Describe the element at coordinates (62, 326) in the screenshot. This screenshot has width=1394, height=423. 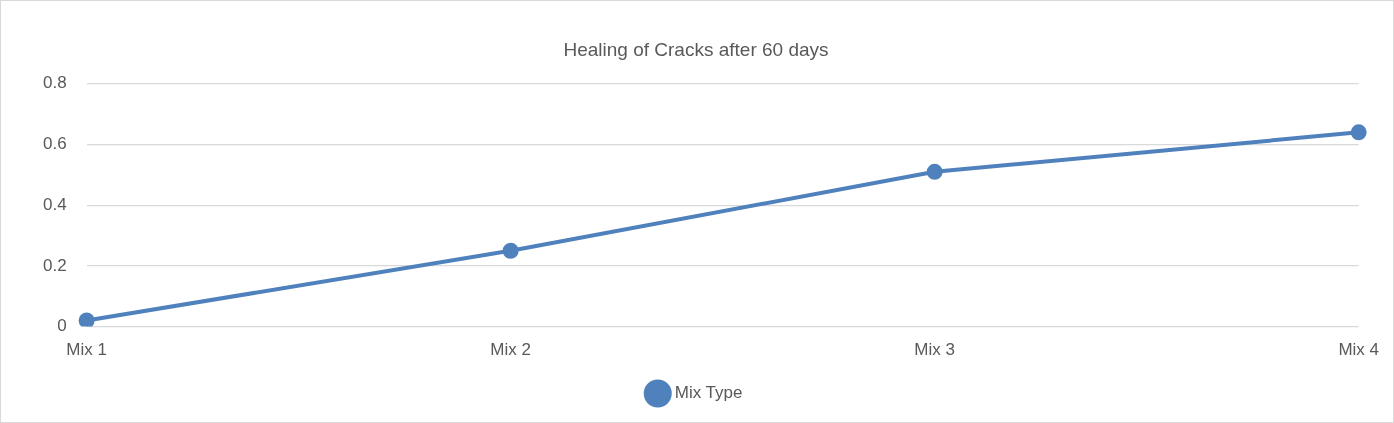
I see `y-tick-label: 0` at that location.